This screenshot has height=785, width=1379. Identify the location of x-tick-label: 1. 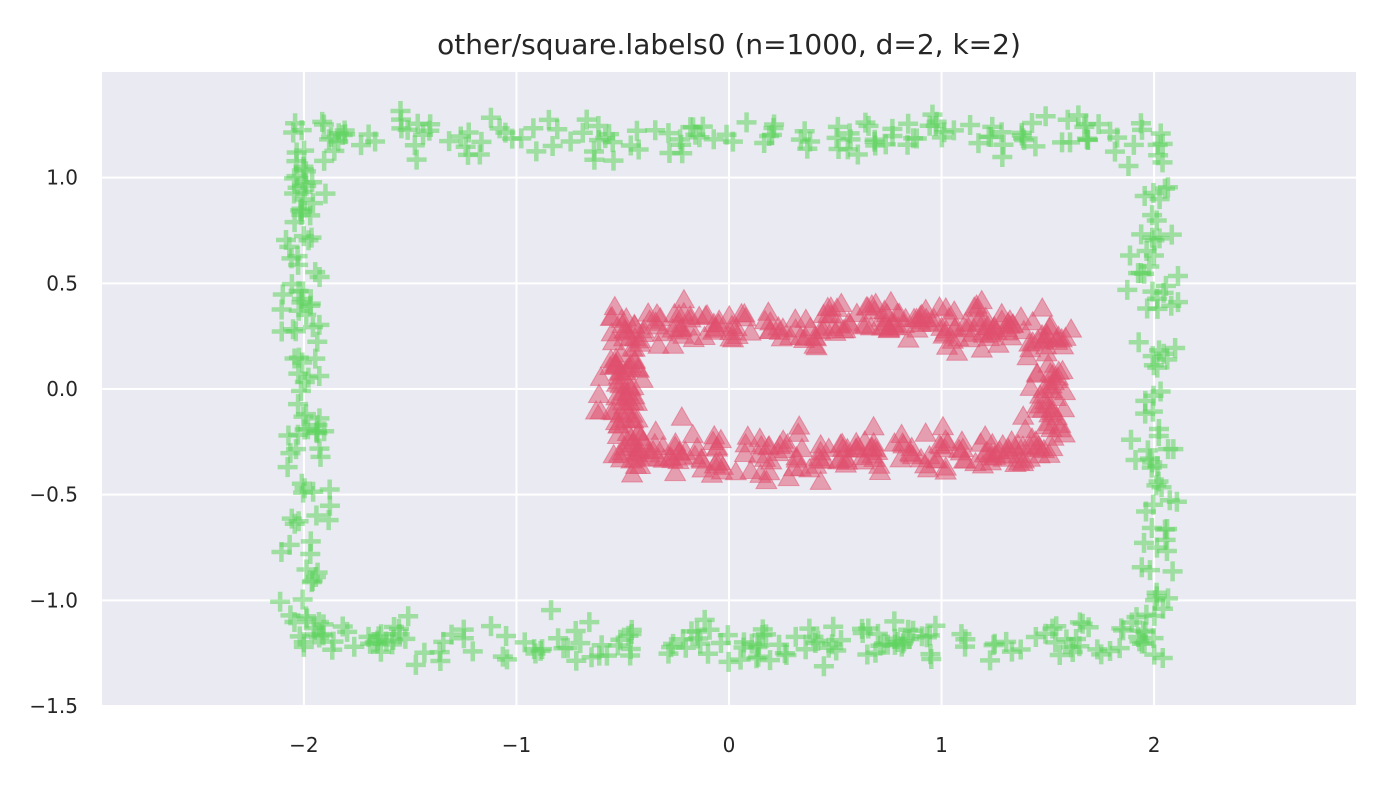
(941, 745).